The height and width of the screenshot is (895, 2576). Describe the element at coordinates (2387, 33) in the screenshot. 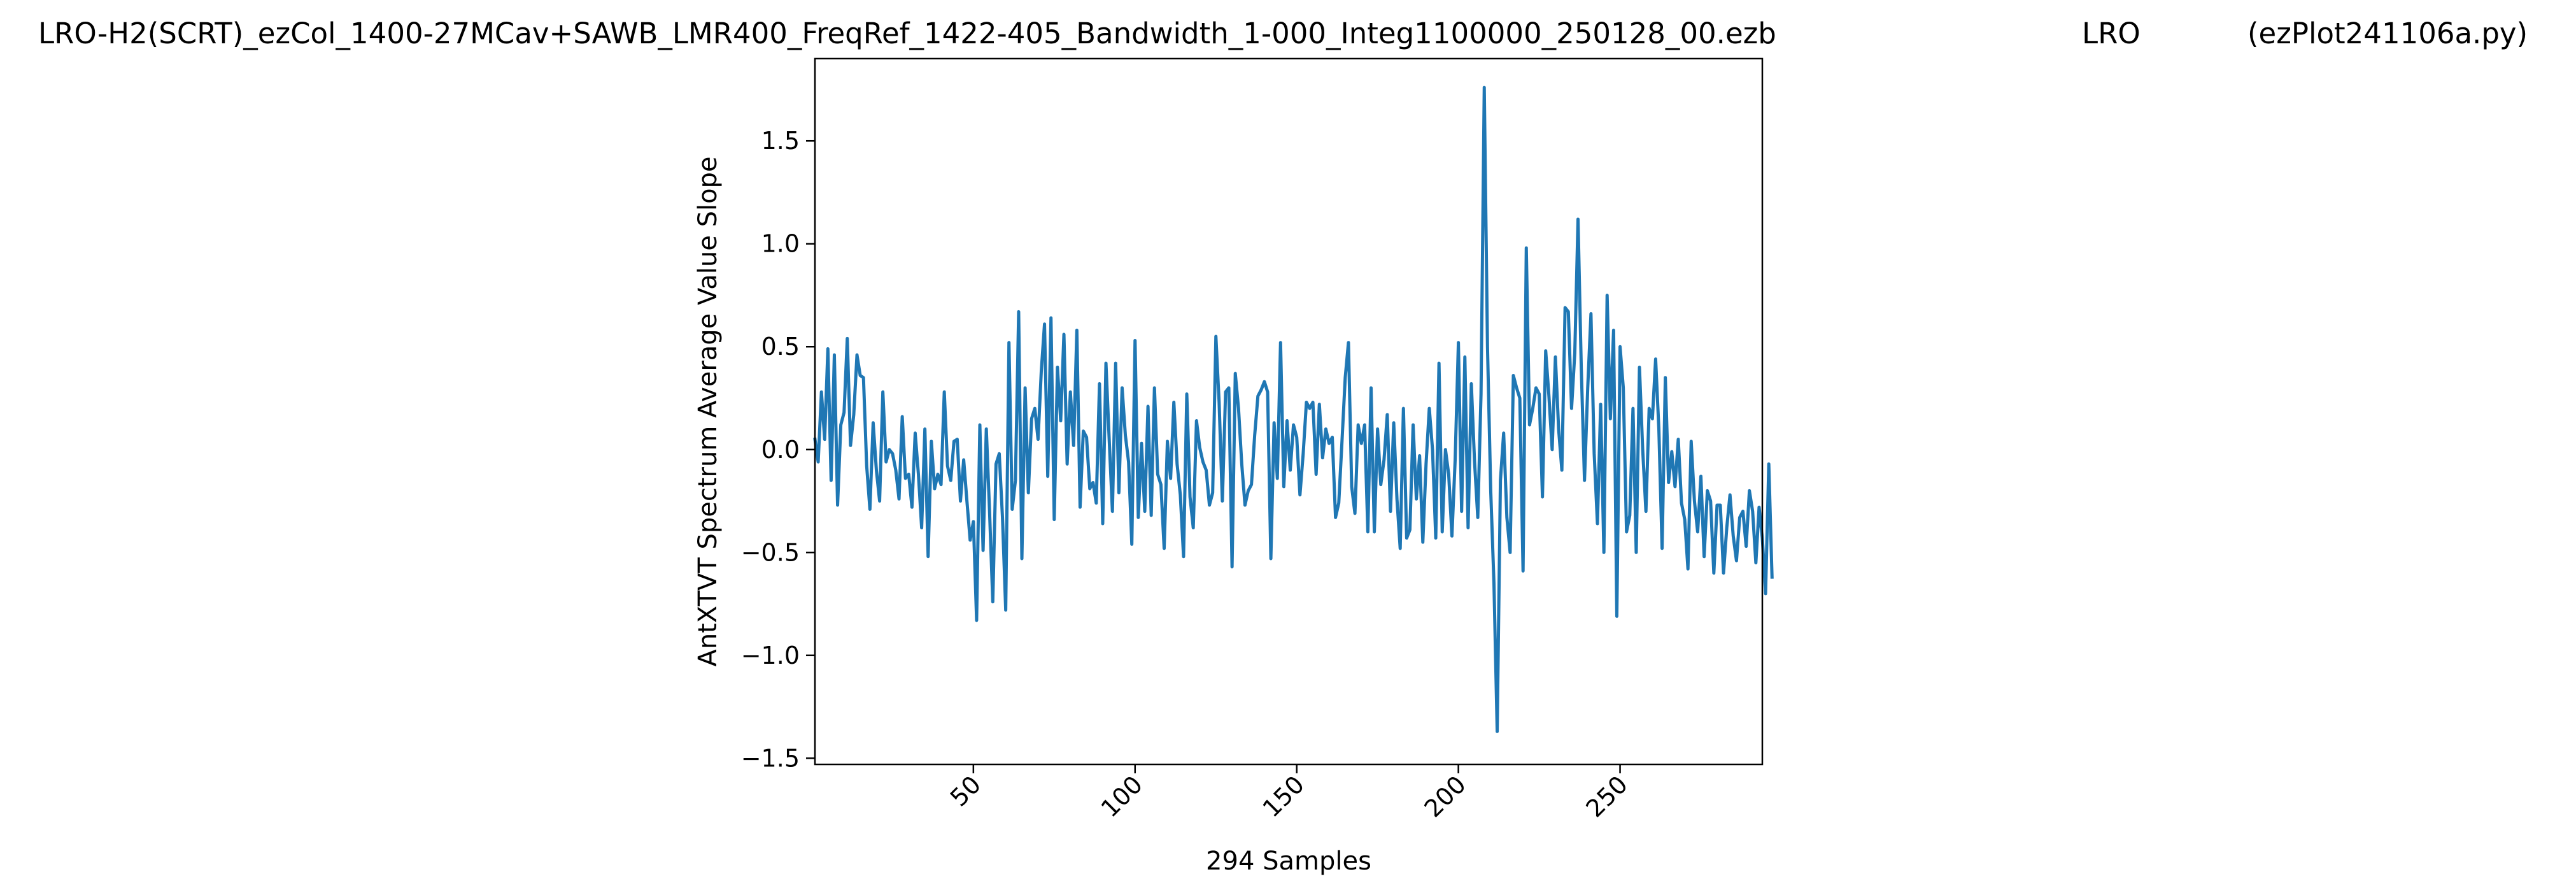

I see `script-title: (ezPlot241106a.py)` at that location.